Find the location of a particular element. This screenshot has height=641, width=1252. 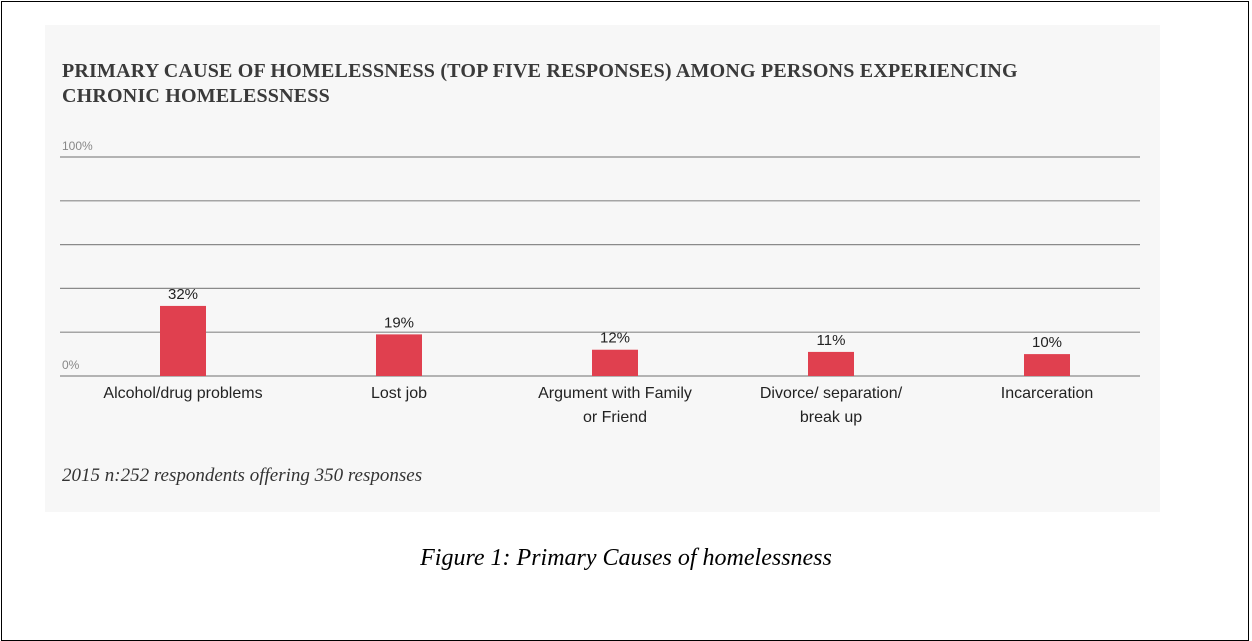

value-label: 12% is located at coordinates (615, 338).